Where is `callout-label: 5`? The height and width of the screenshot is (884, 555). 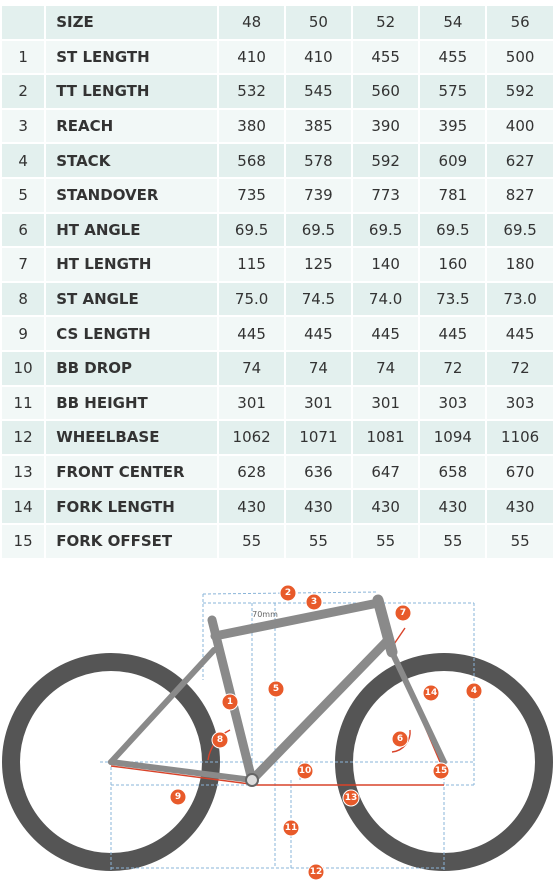 callout-label: 5 is located at coordinates (276, 689).